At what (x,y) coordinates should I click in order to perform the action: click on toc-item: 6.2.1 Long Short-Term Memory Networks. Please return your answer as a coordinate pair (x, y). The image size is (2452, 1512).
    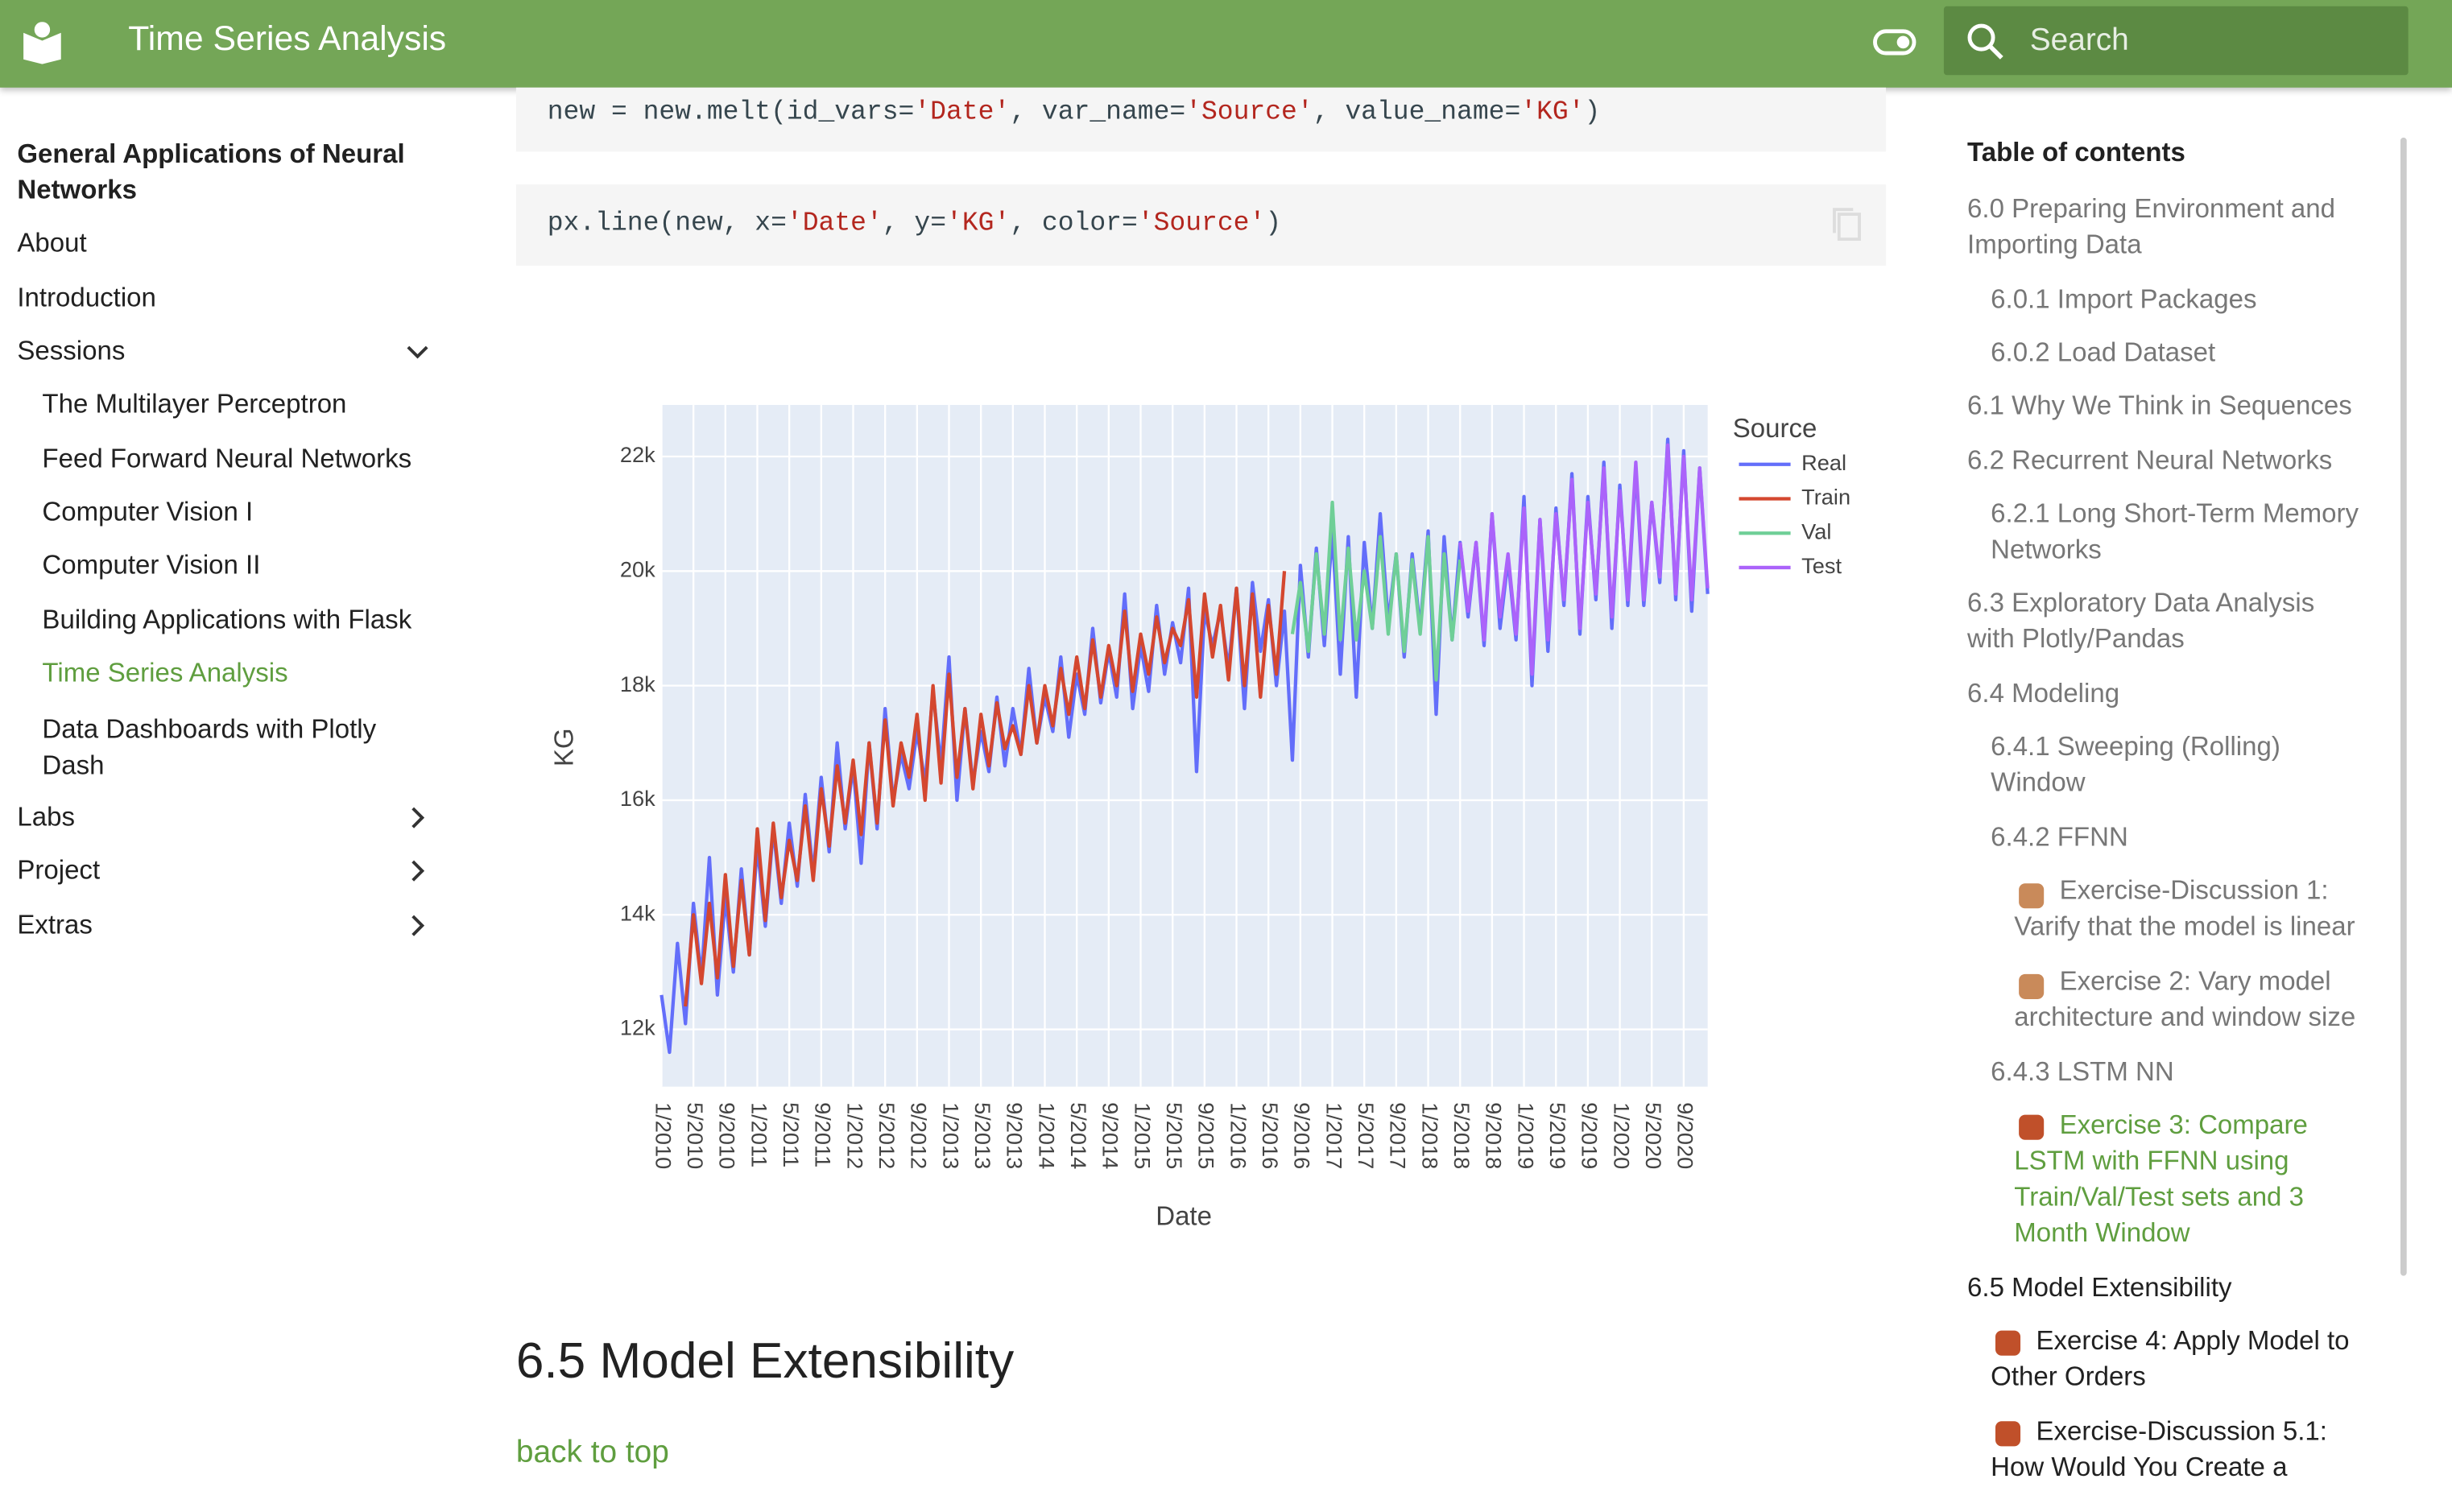
    Looking at the image, I should click on (2175, 531).